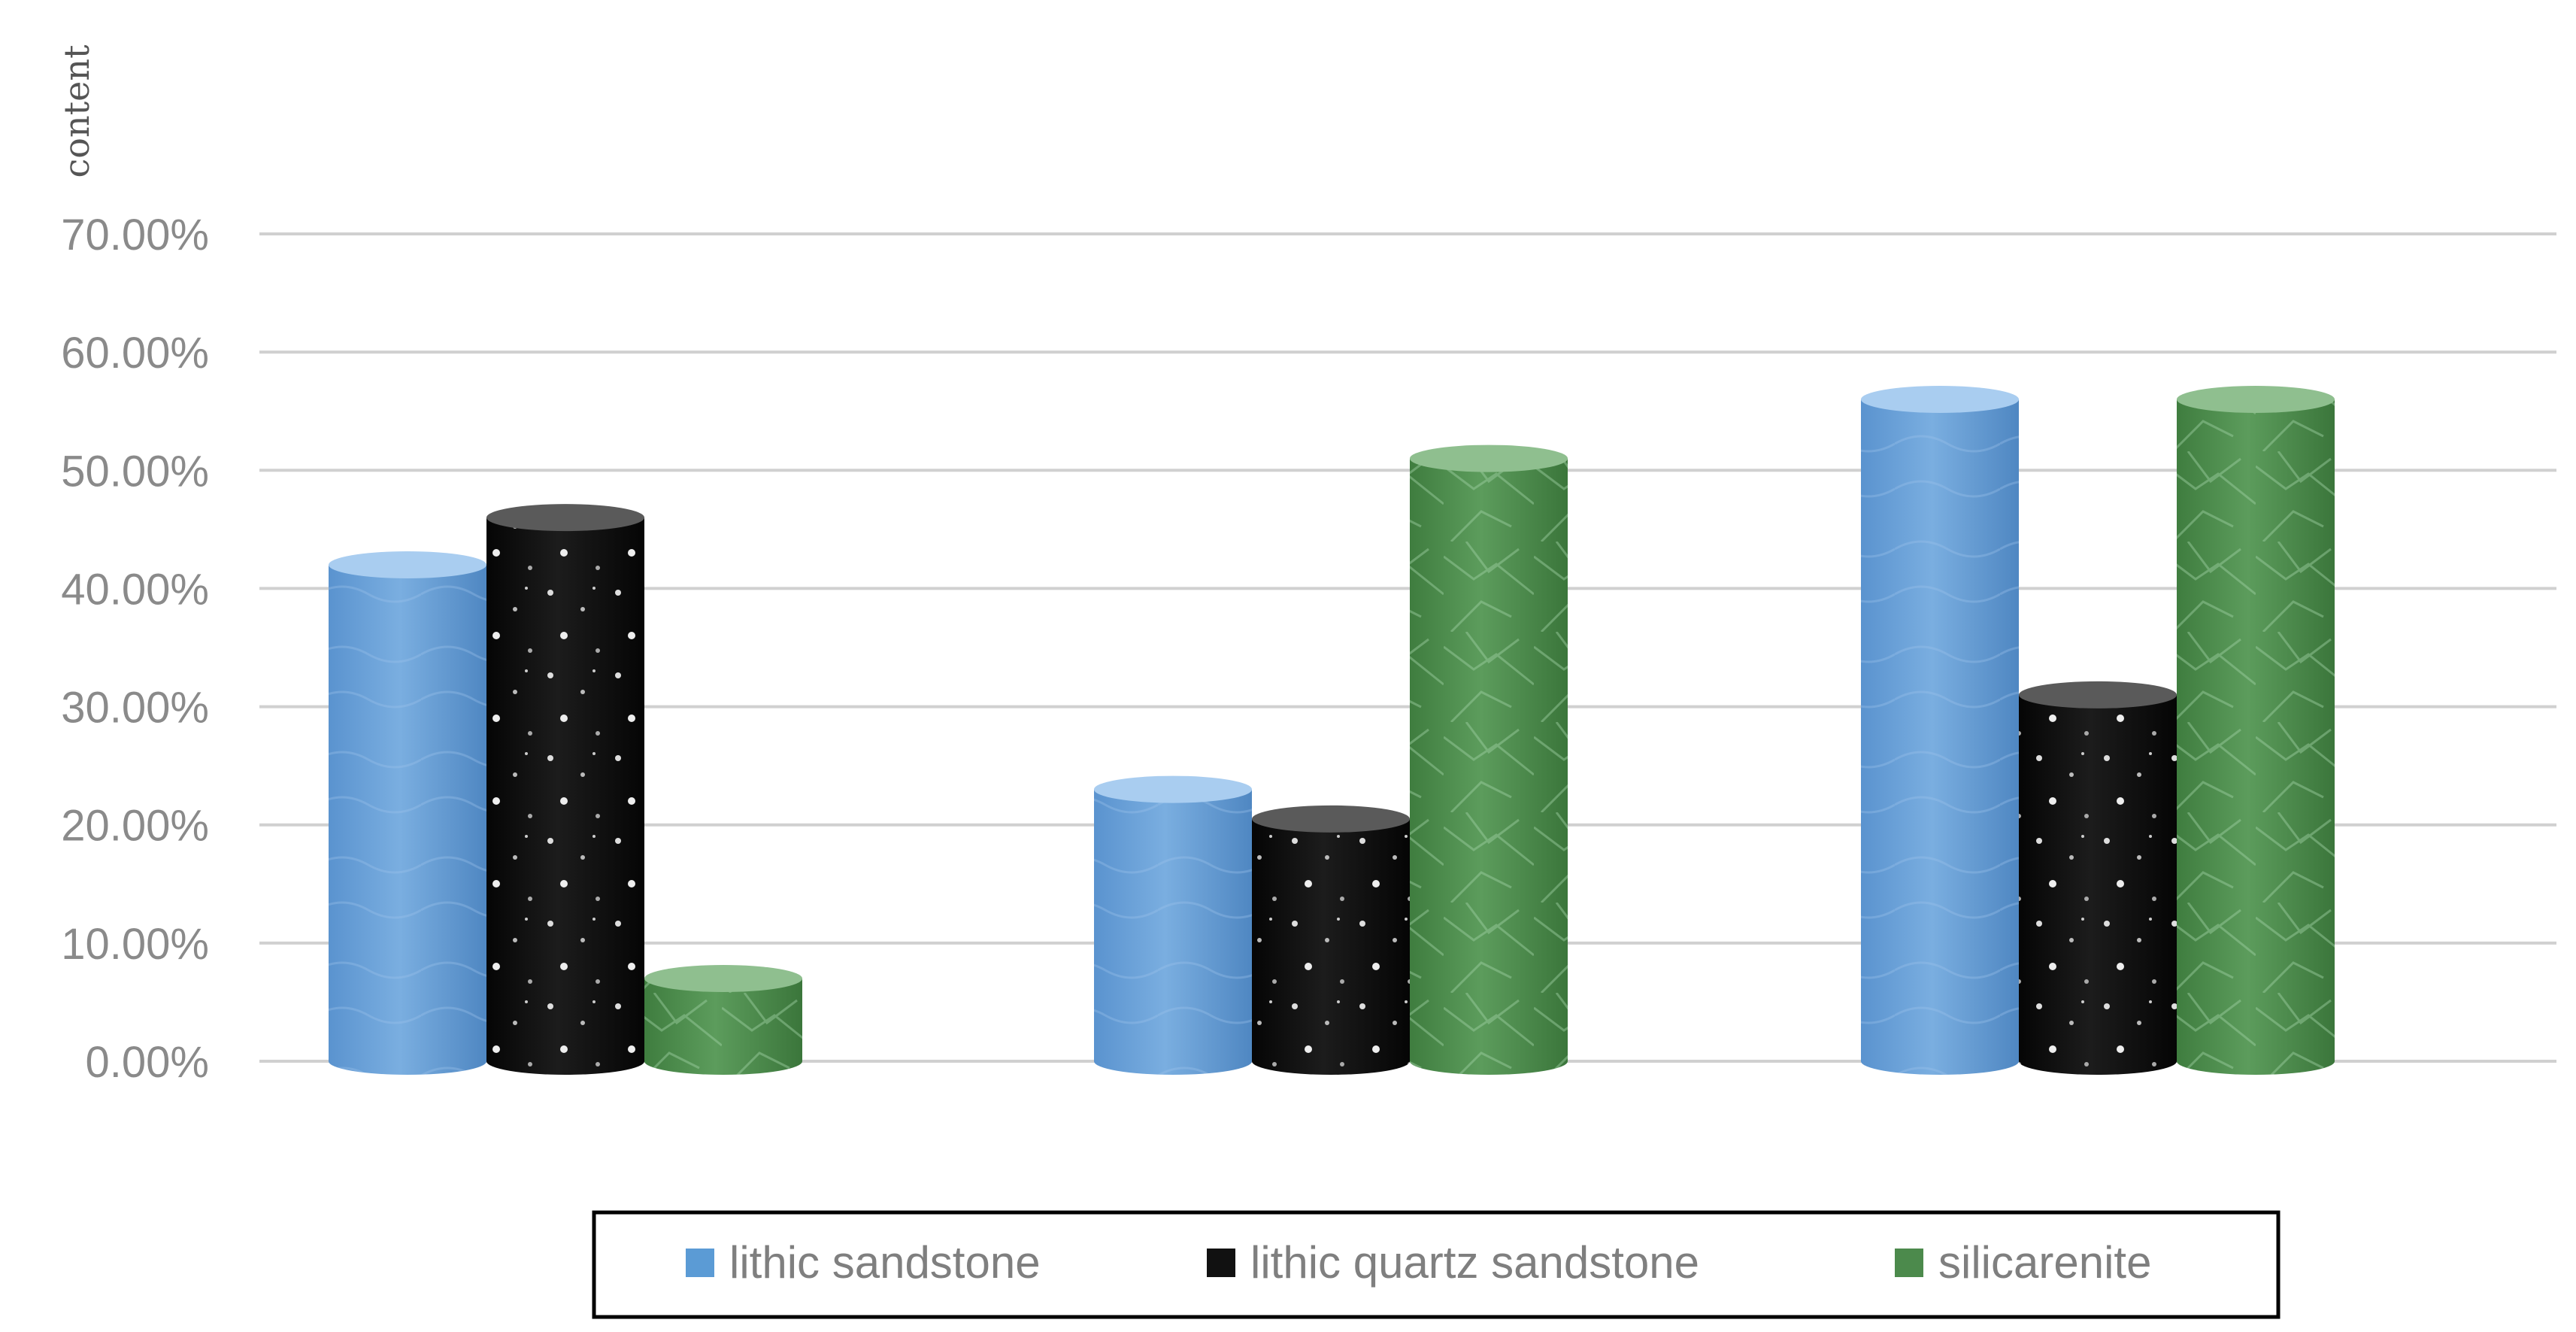  Describe the element at coordinates (565, 796) in the screenshot. I see `bar-lithic-quartz-sandstone-1-texture` at that location.